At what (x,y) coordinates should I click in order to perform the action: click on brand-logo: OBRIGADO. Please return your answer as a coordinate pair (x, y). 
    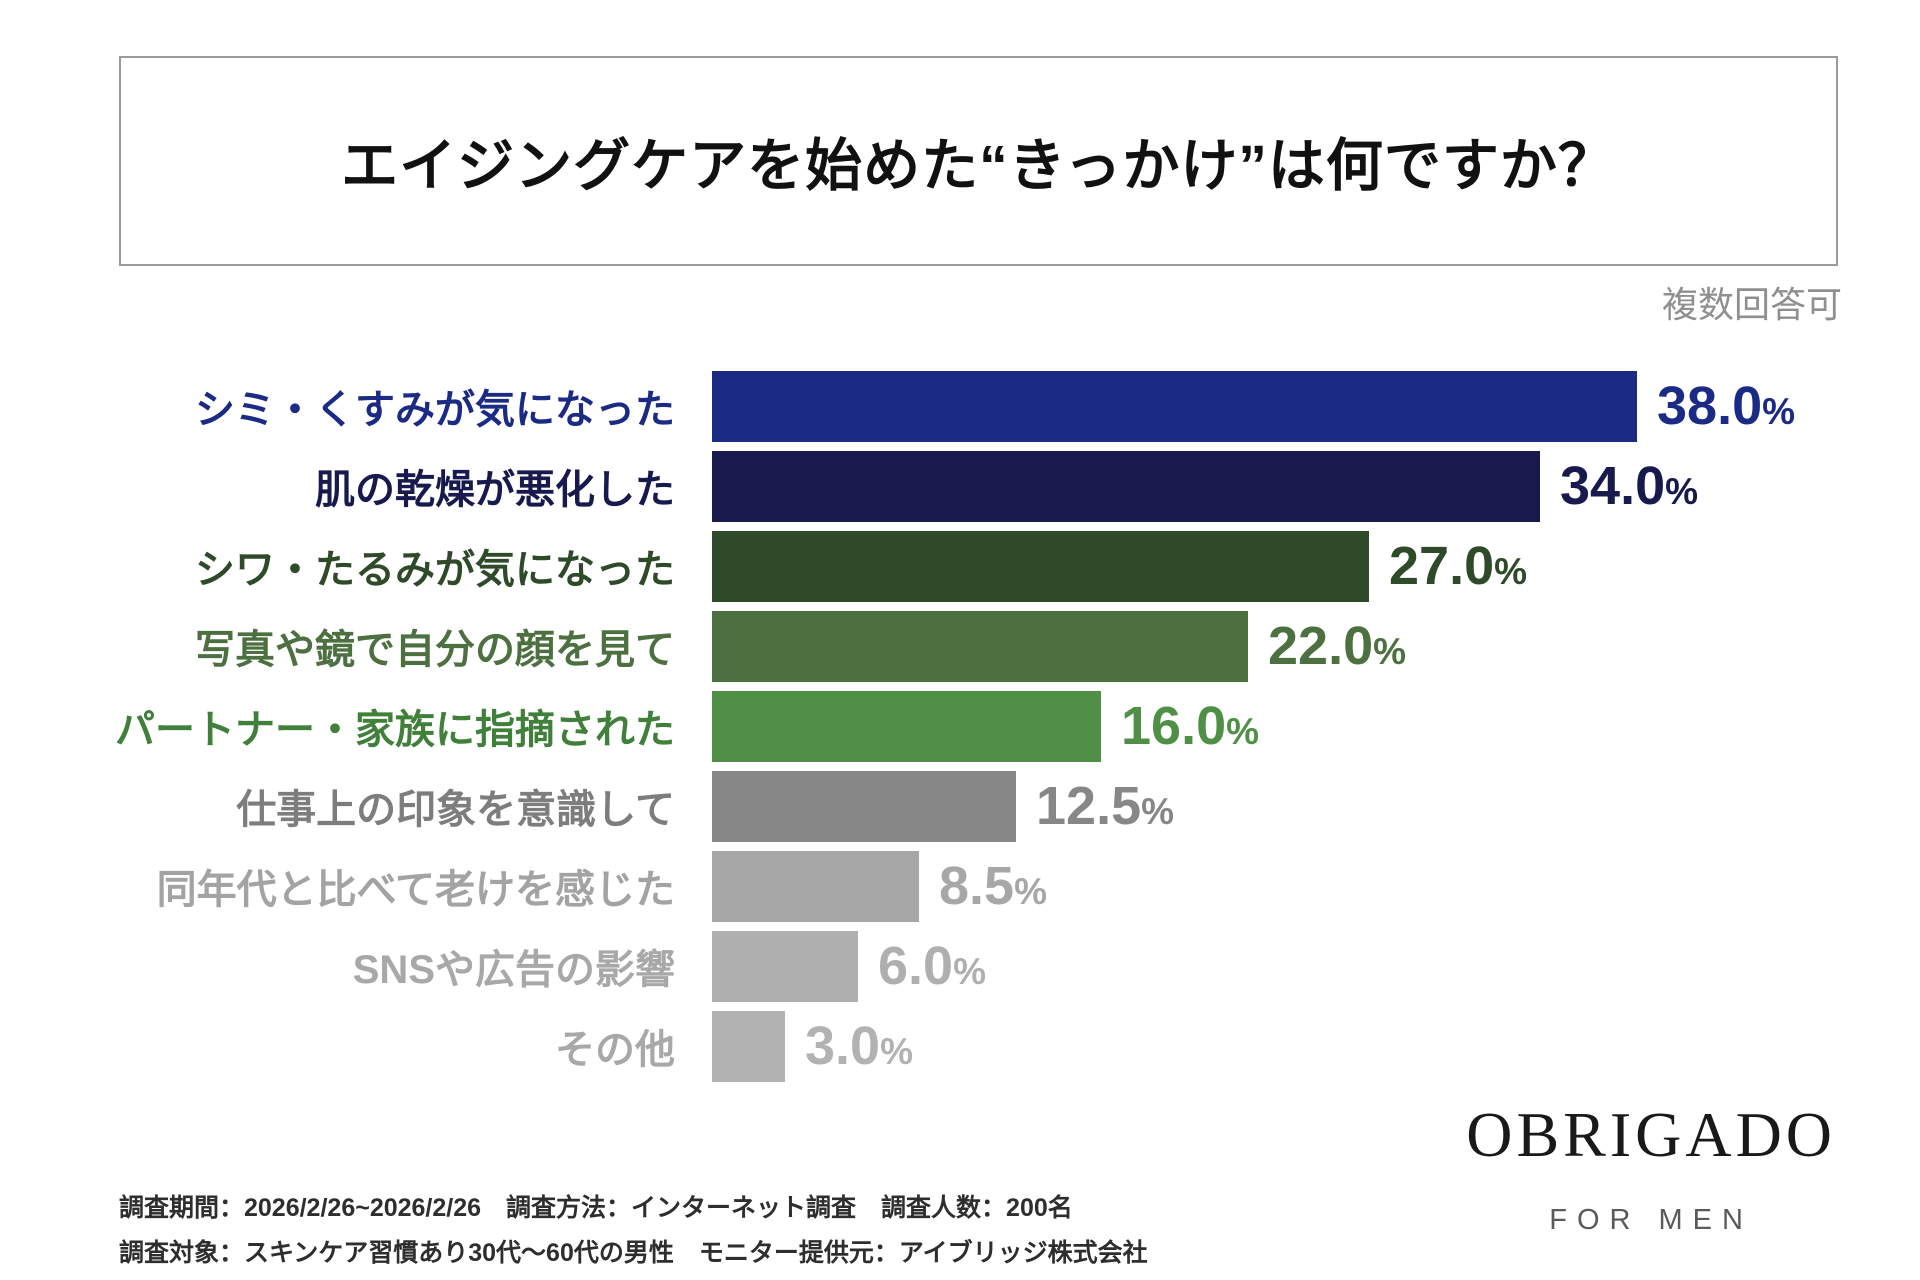
    Looking at the image, I should click on (1651, 1134).